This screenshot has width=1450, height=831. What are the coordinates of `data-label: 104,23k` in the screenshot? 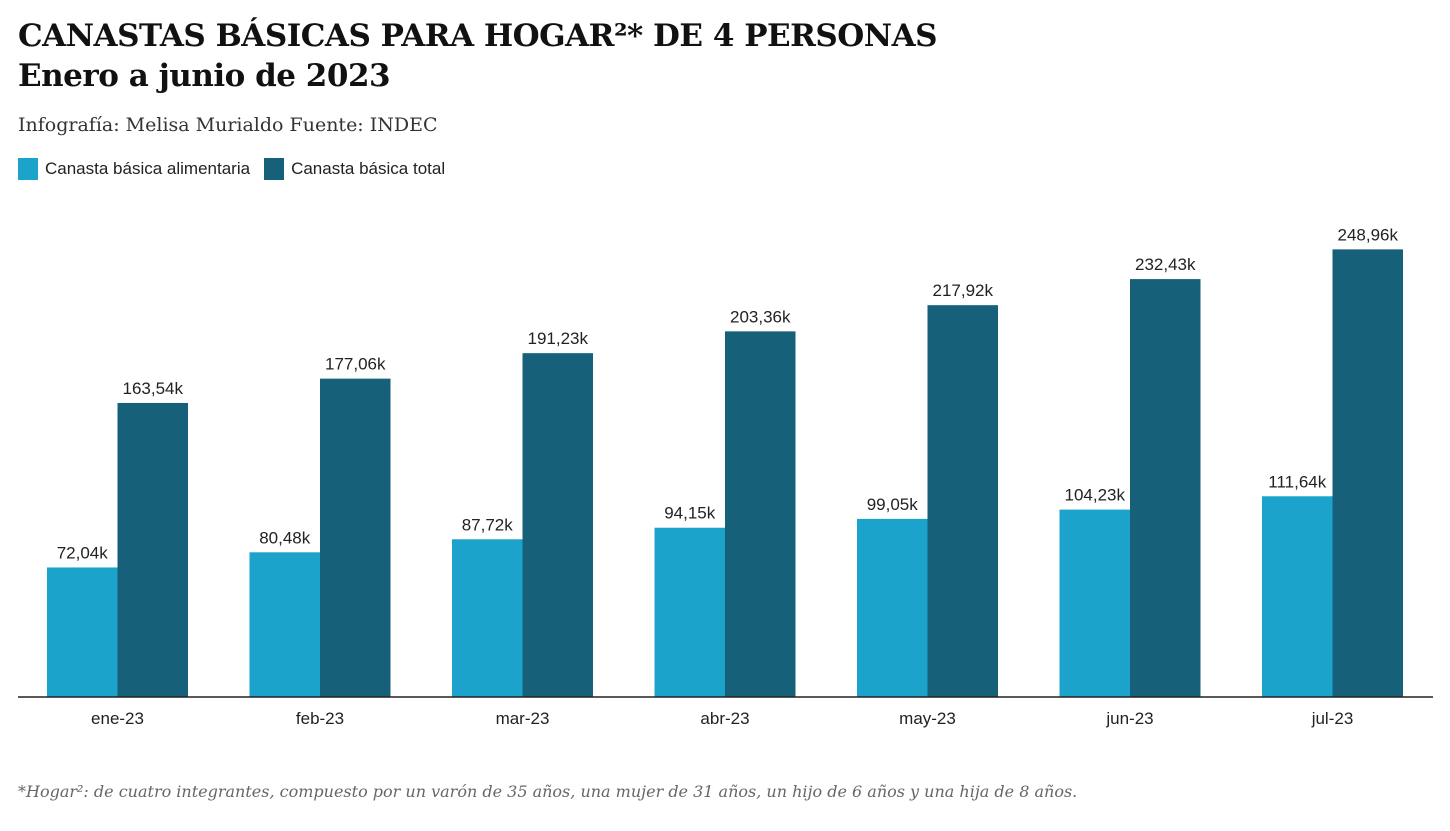 It's located at (1095, 495).